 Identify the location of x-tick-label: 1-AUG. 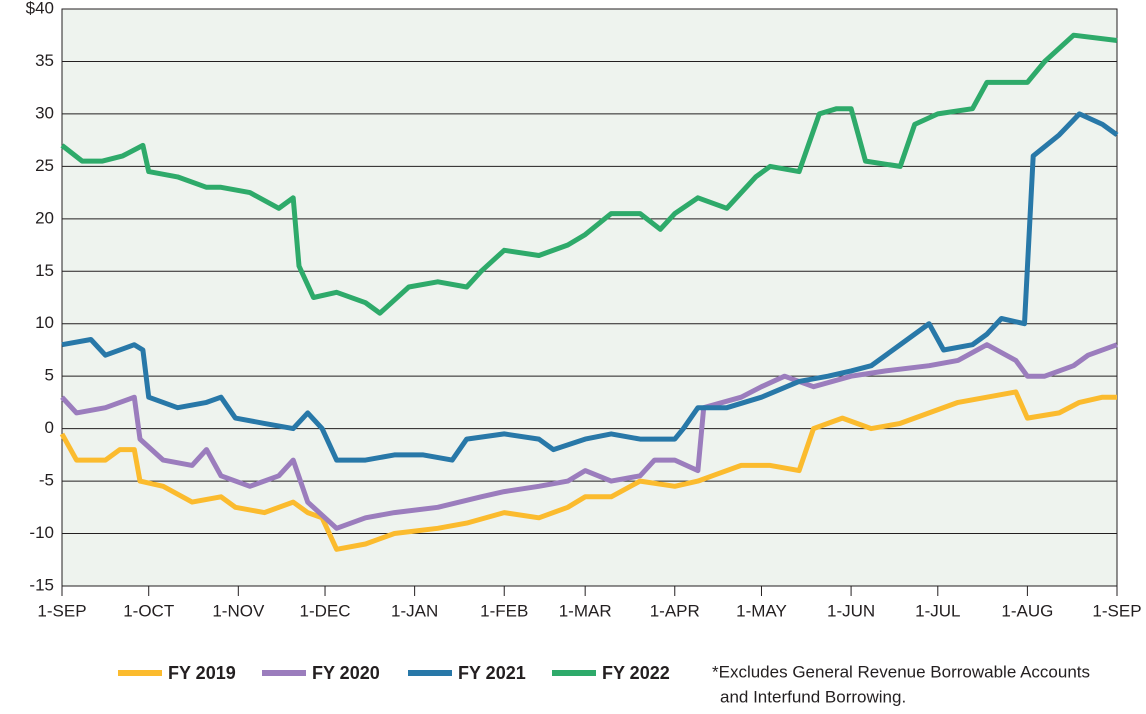
(1027, 610).